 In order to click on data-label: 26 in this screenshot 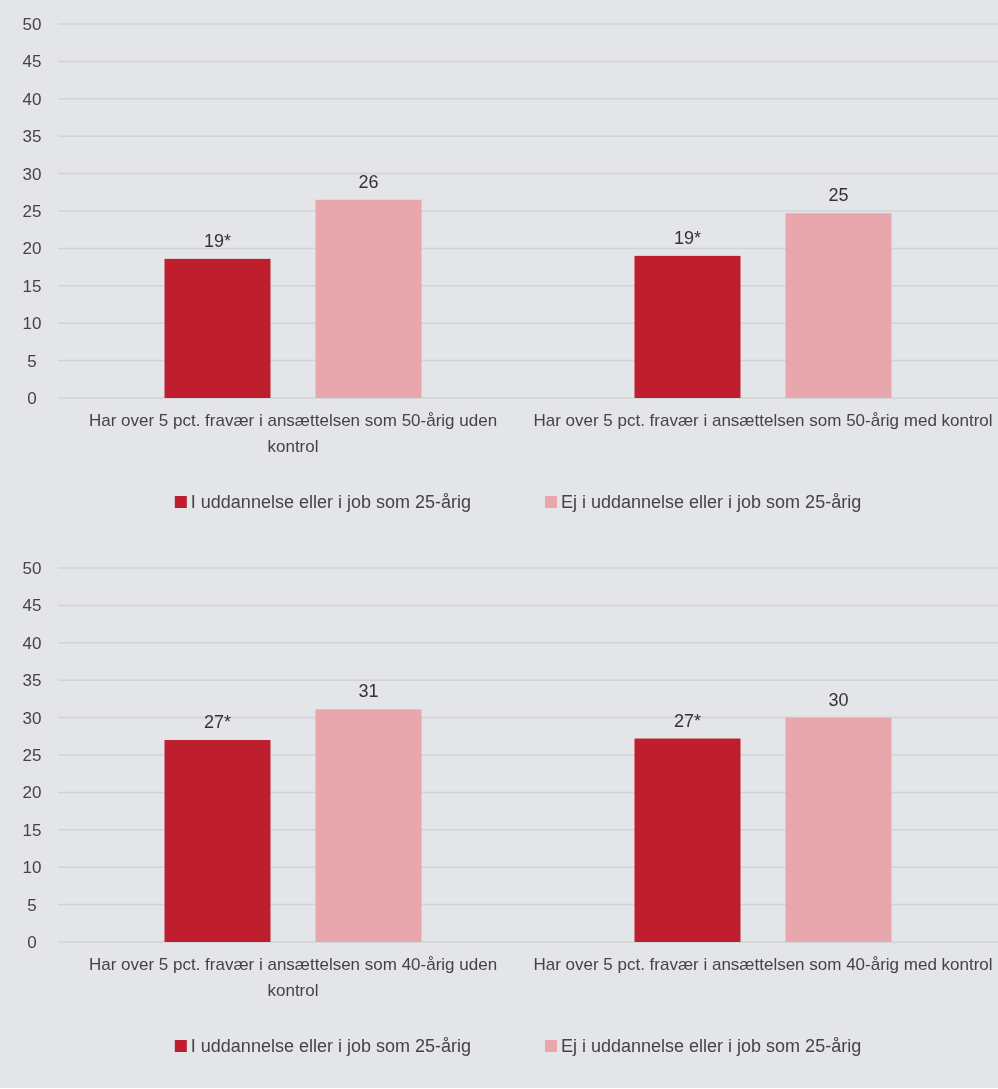, I will do `click(368, 181)`.